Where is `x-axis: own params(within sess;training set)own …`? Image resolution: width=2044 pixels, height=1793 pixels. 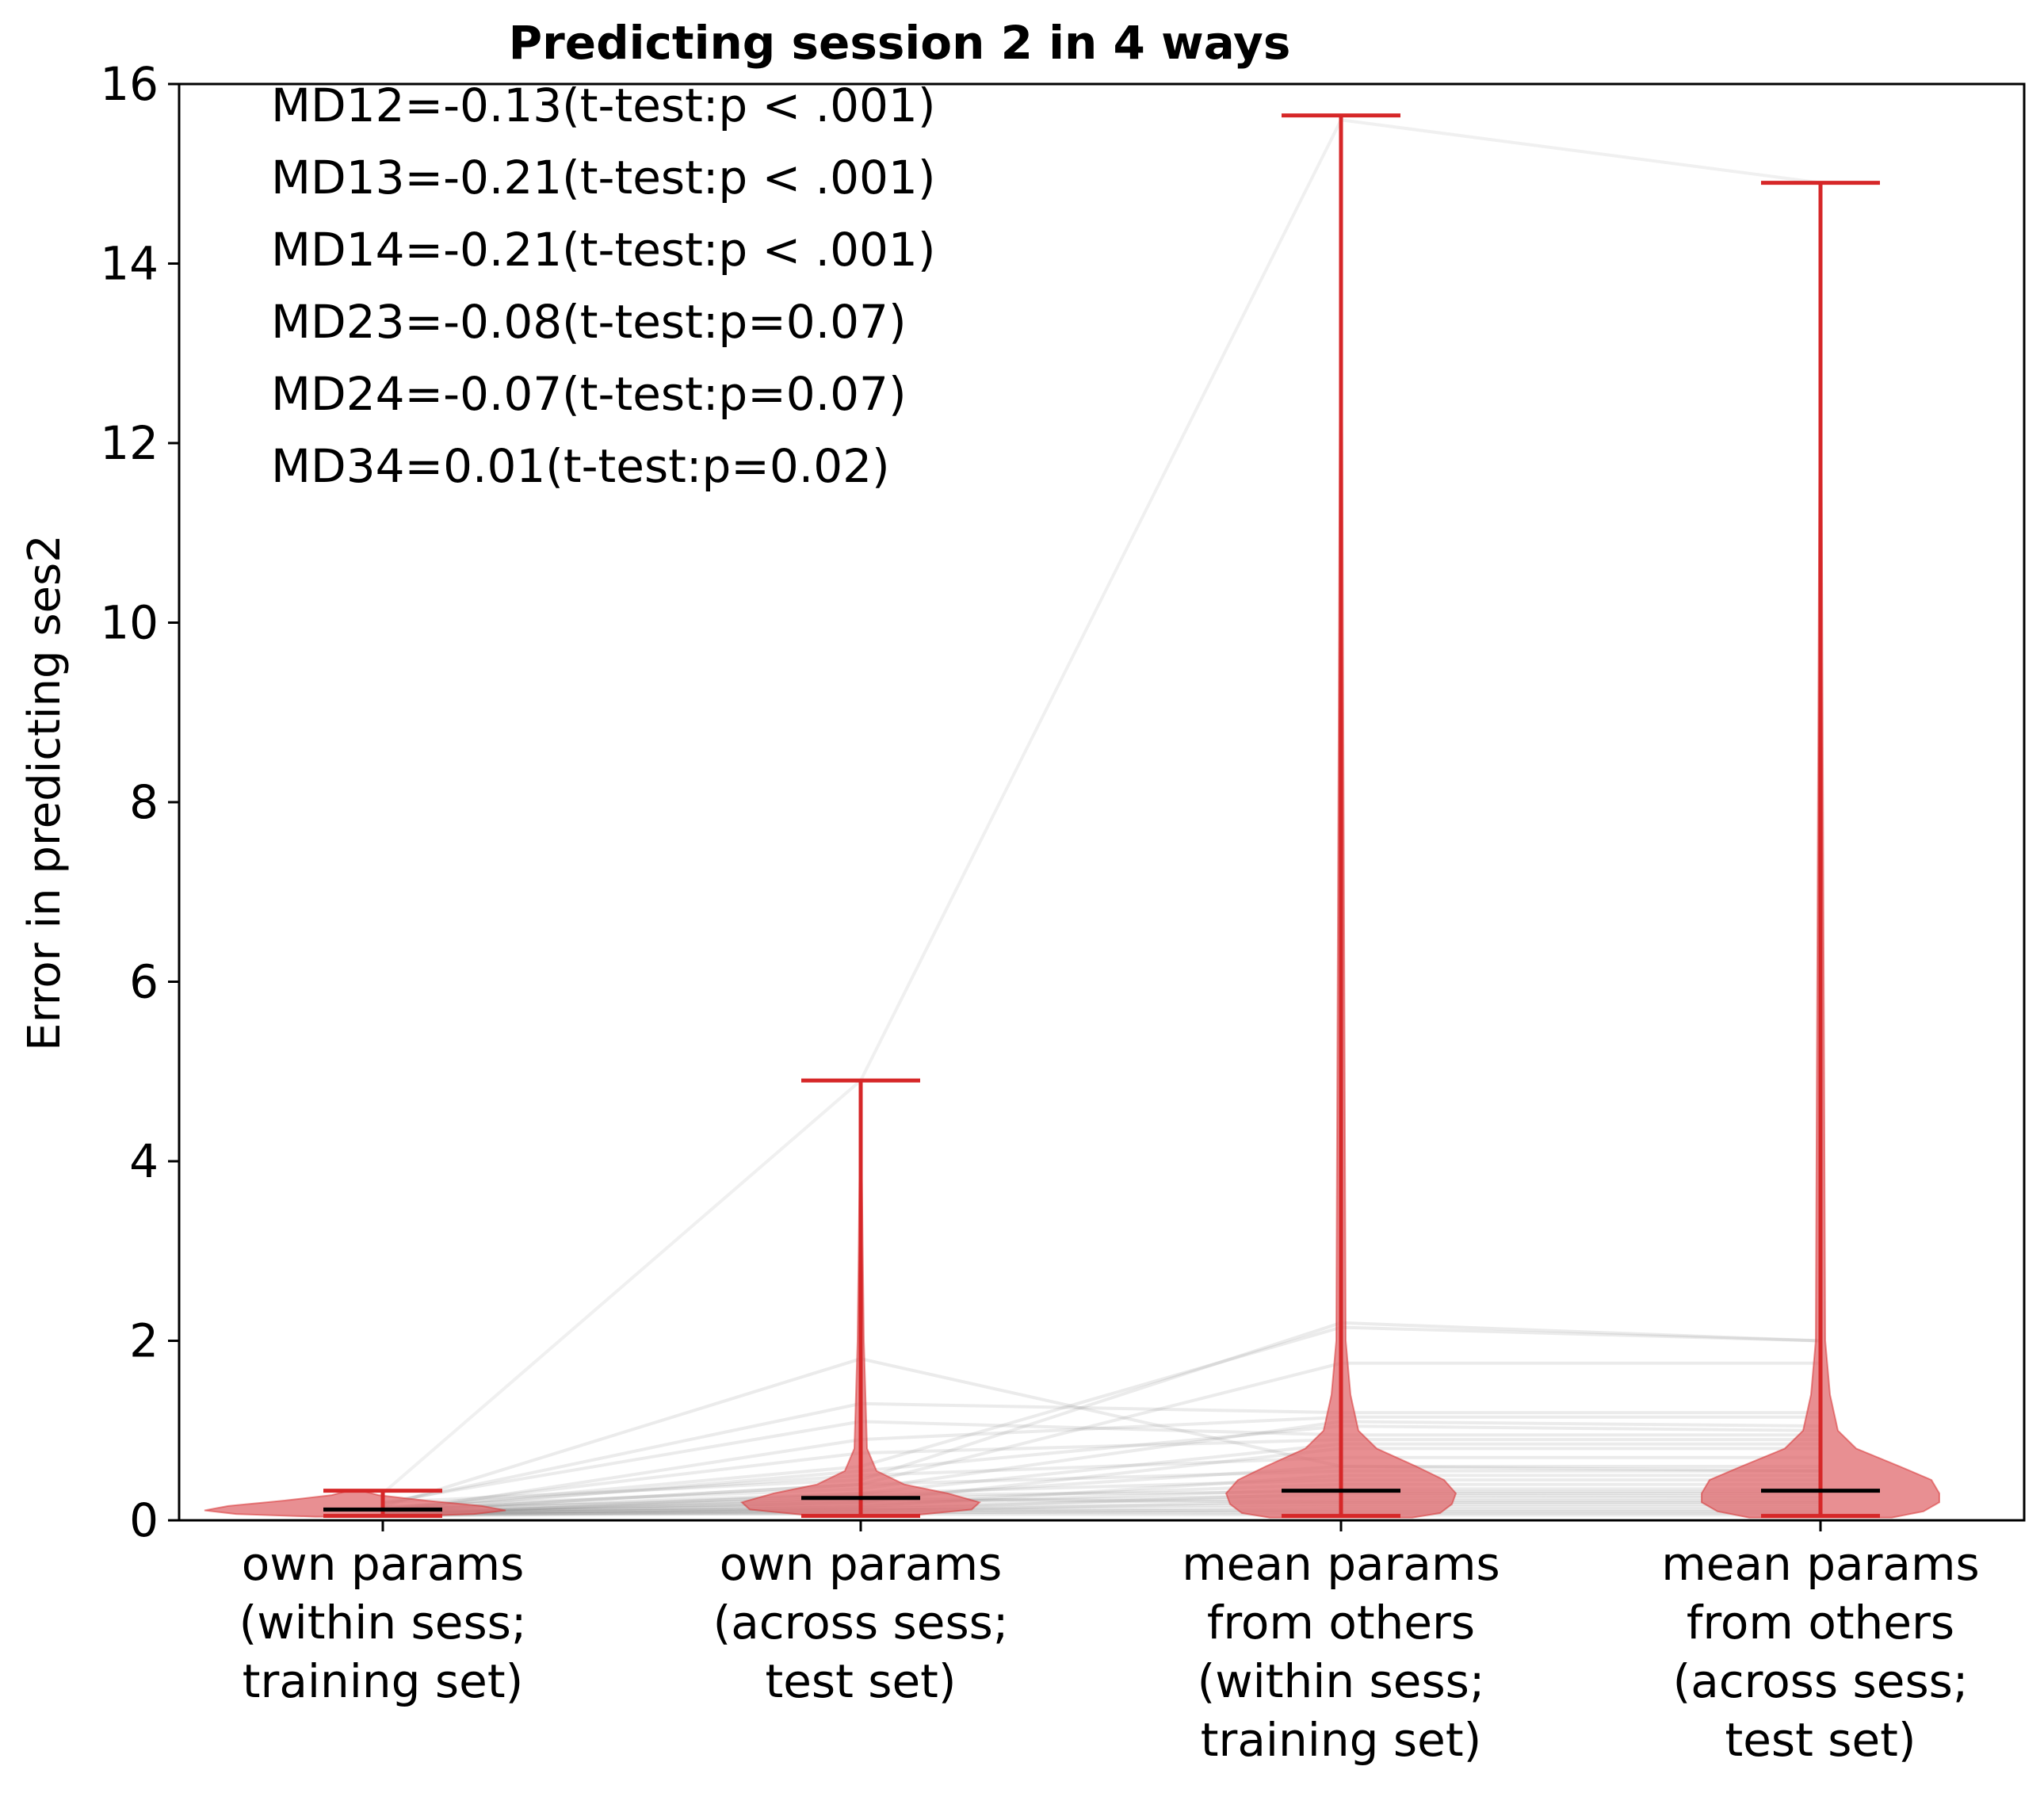 x-axis: own params(within sess;training set)own … is located at coordinates (1110, 1643).